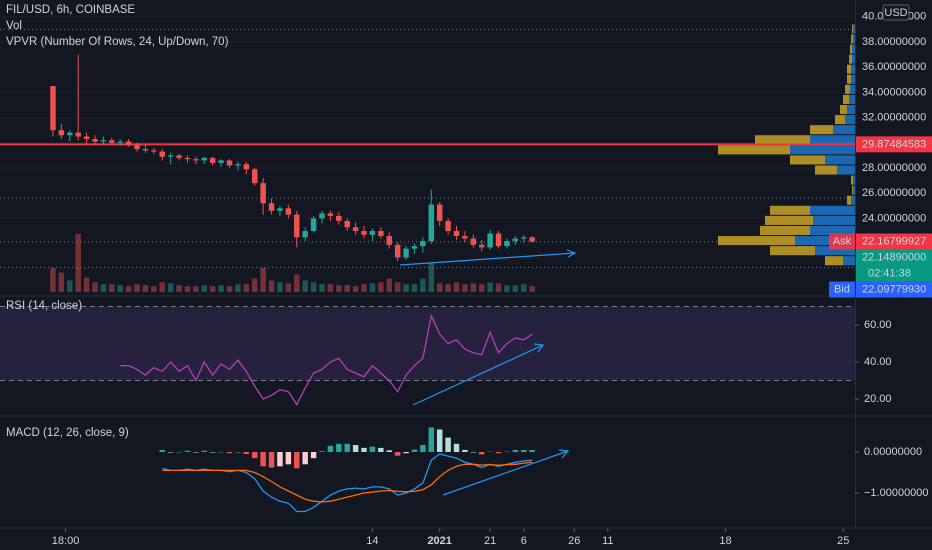  What do you see at coordinates (843, 541) in the screenshot?
I see `x-tick-label: 25` at bounding box center [843, 541].